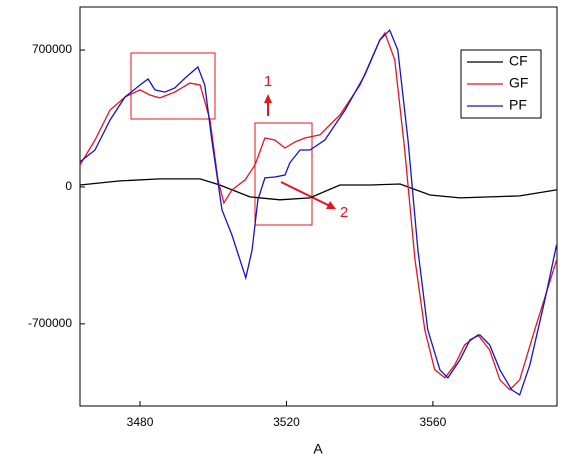 The height and width of the screenshot is (472, 588). What do you see at coordinates (518, 83) in the screenshot?
I see `legend-label: GF` at bounding box center [518, 83].